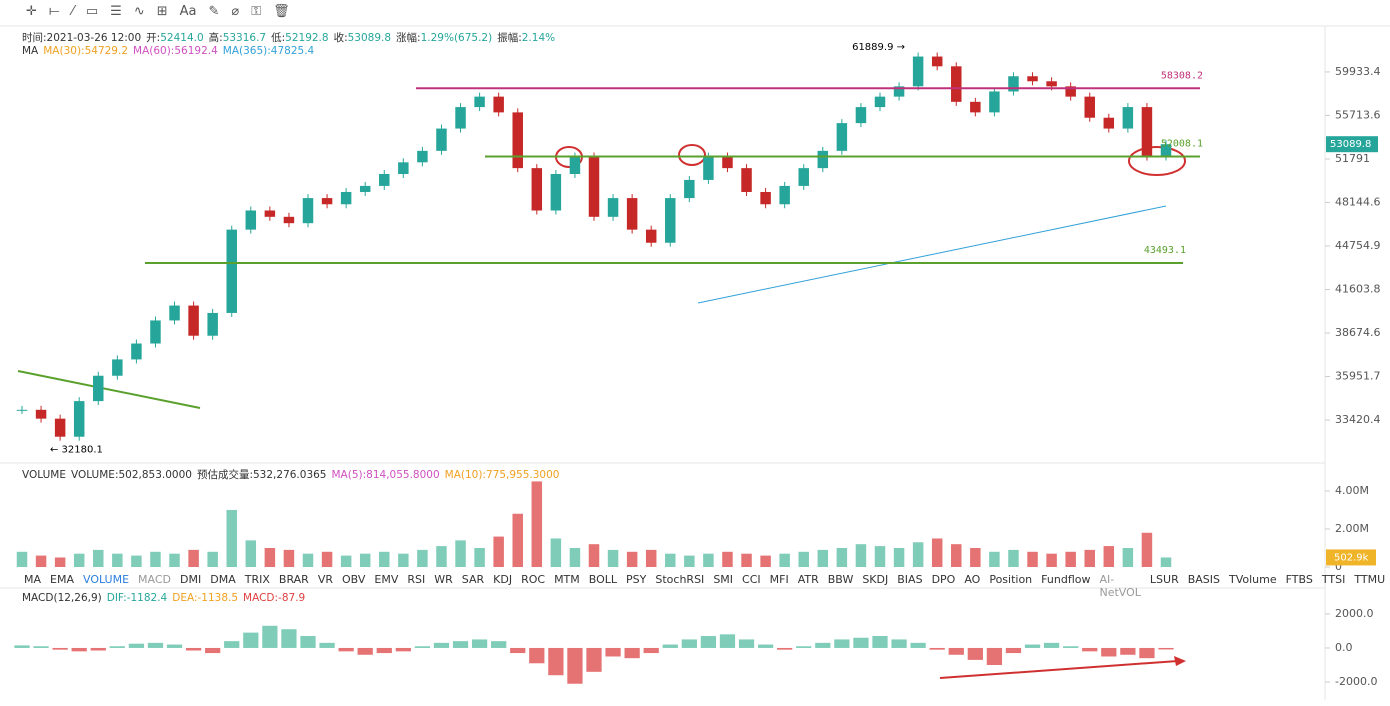  I want to click on indicator-tab: ROC, so click(533, 579).